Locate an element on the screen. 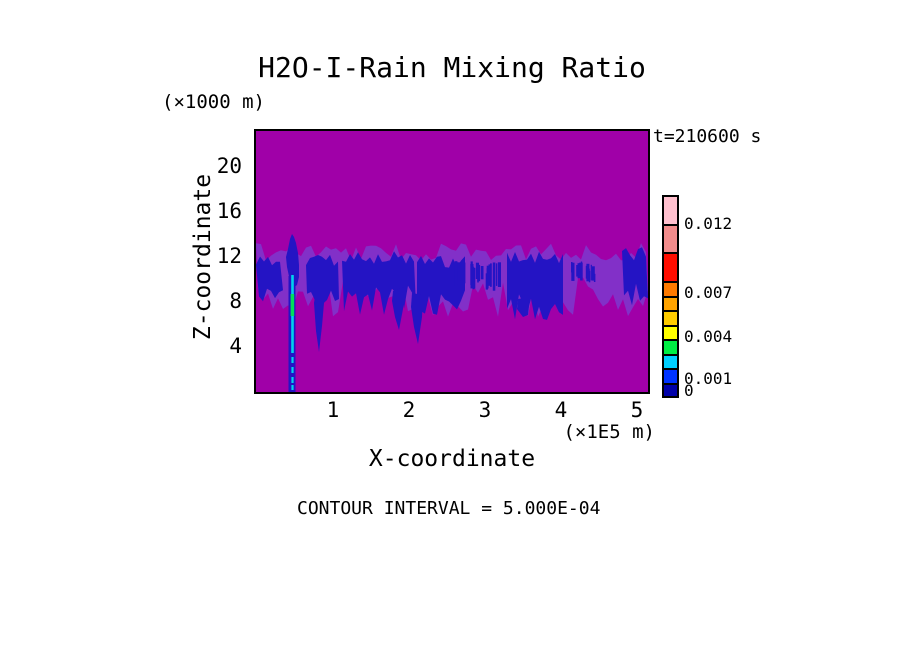  y-tick-label: 20 is located at coordinates (229, 166).